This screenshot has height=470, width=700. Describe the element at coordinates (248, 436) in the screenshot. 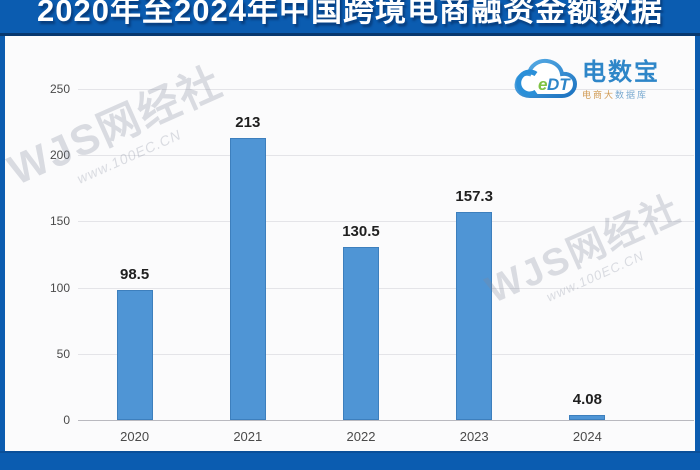

I see `x-axis-tick-label: 2021` at that location.